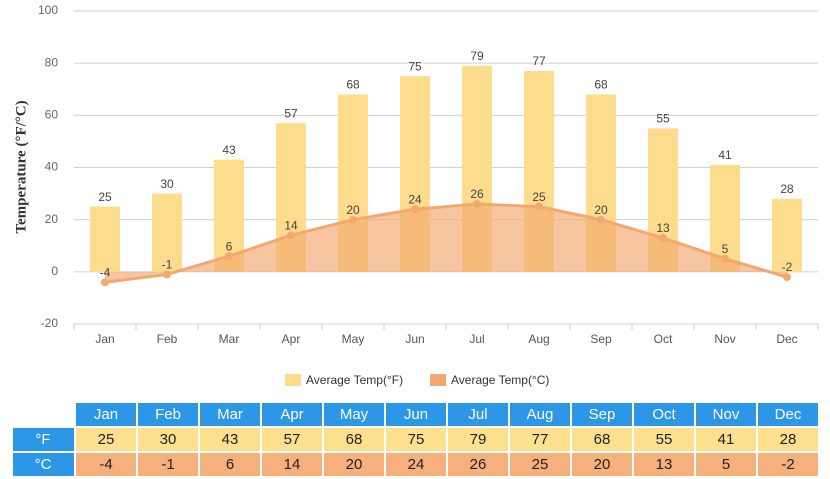 Image resolution: width=830 pixels, height=479 pixels. I want to click on table-header-text: Jun, so click(416, 414).